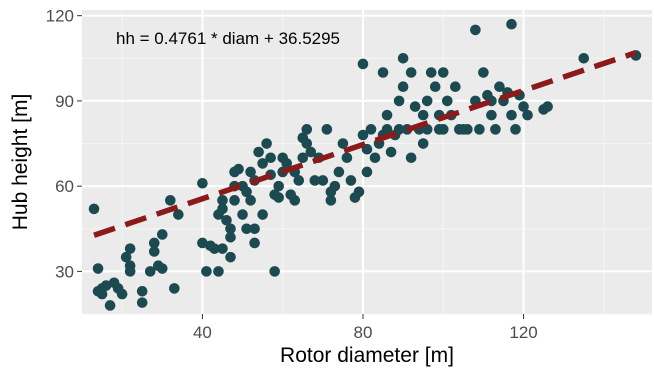 The height and width of the screenshot is (369, 654). I want to click on x-tick-label: 120, so click(523, 332).